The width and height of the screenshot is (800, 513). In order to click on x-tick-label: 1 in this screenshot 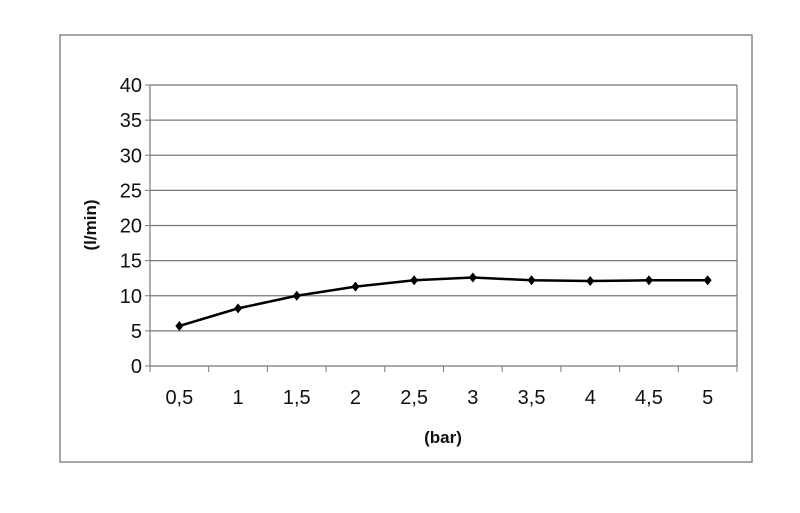, I will do `click(237, 398)`.